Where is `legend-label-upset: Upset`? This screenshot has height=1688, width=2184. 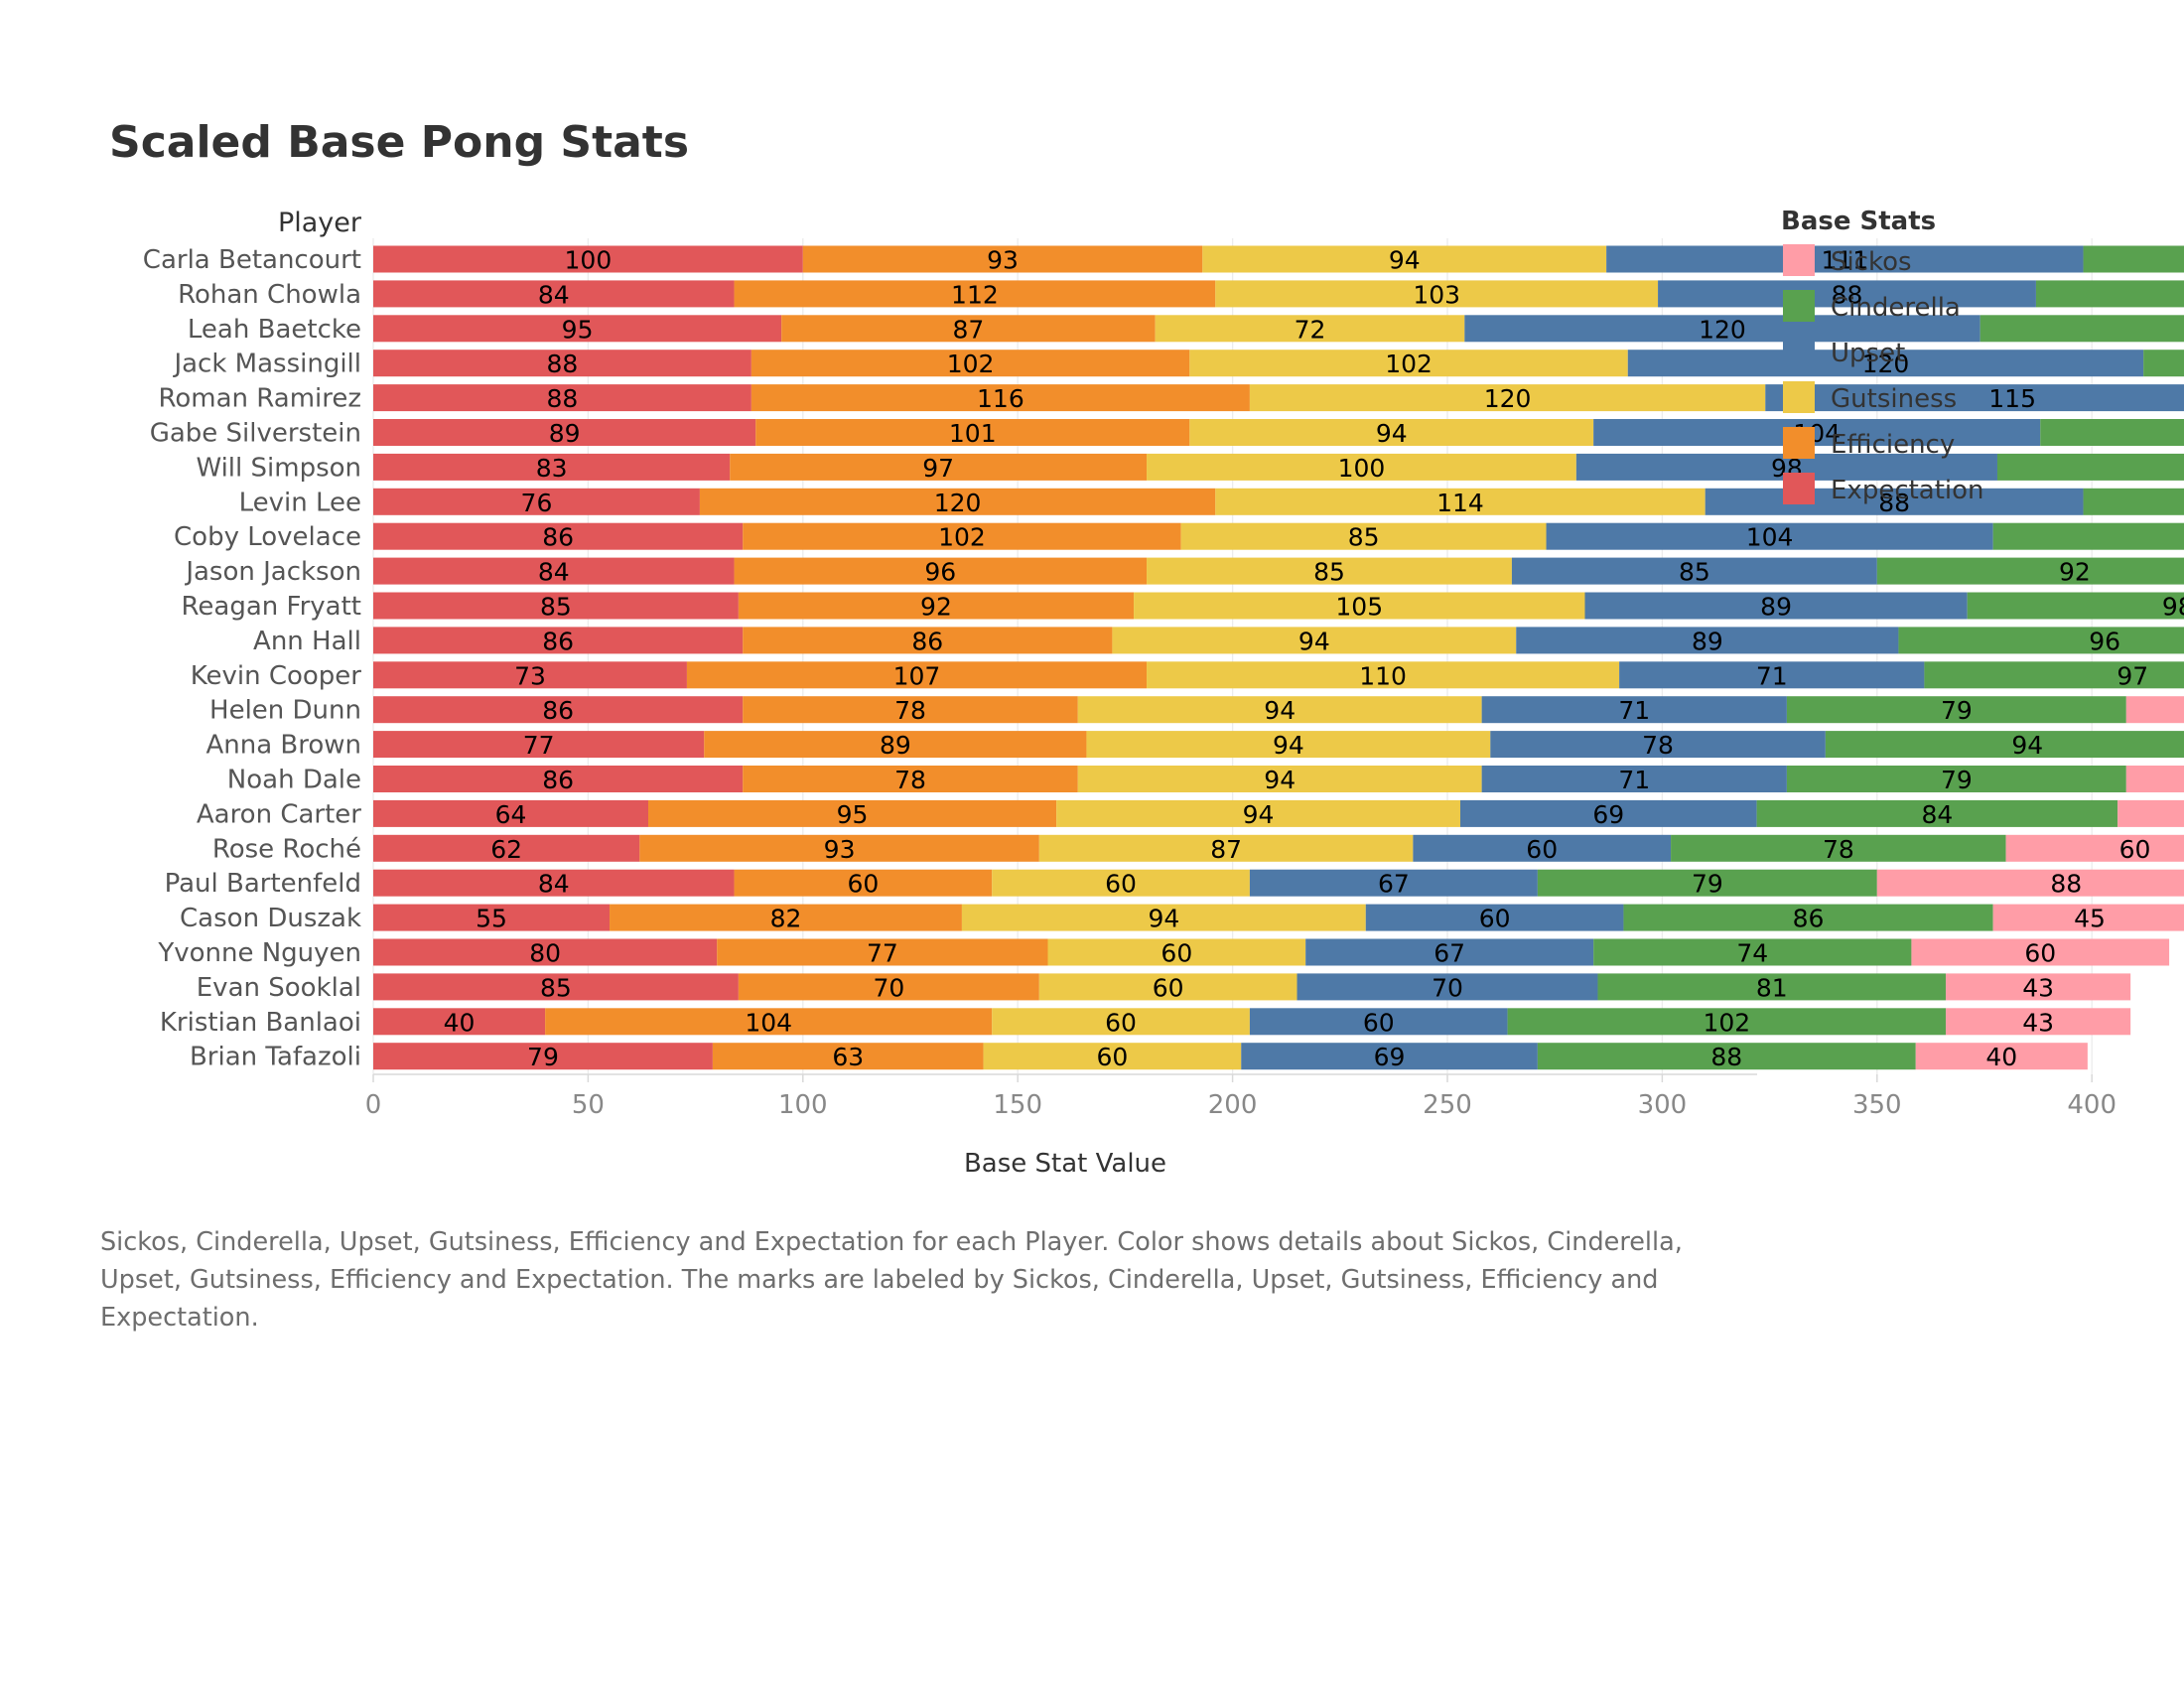
legend-label-upset: Upset is located at coordinates (1868, 353).